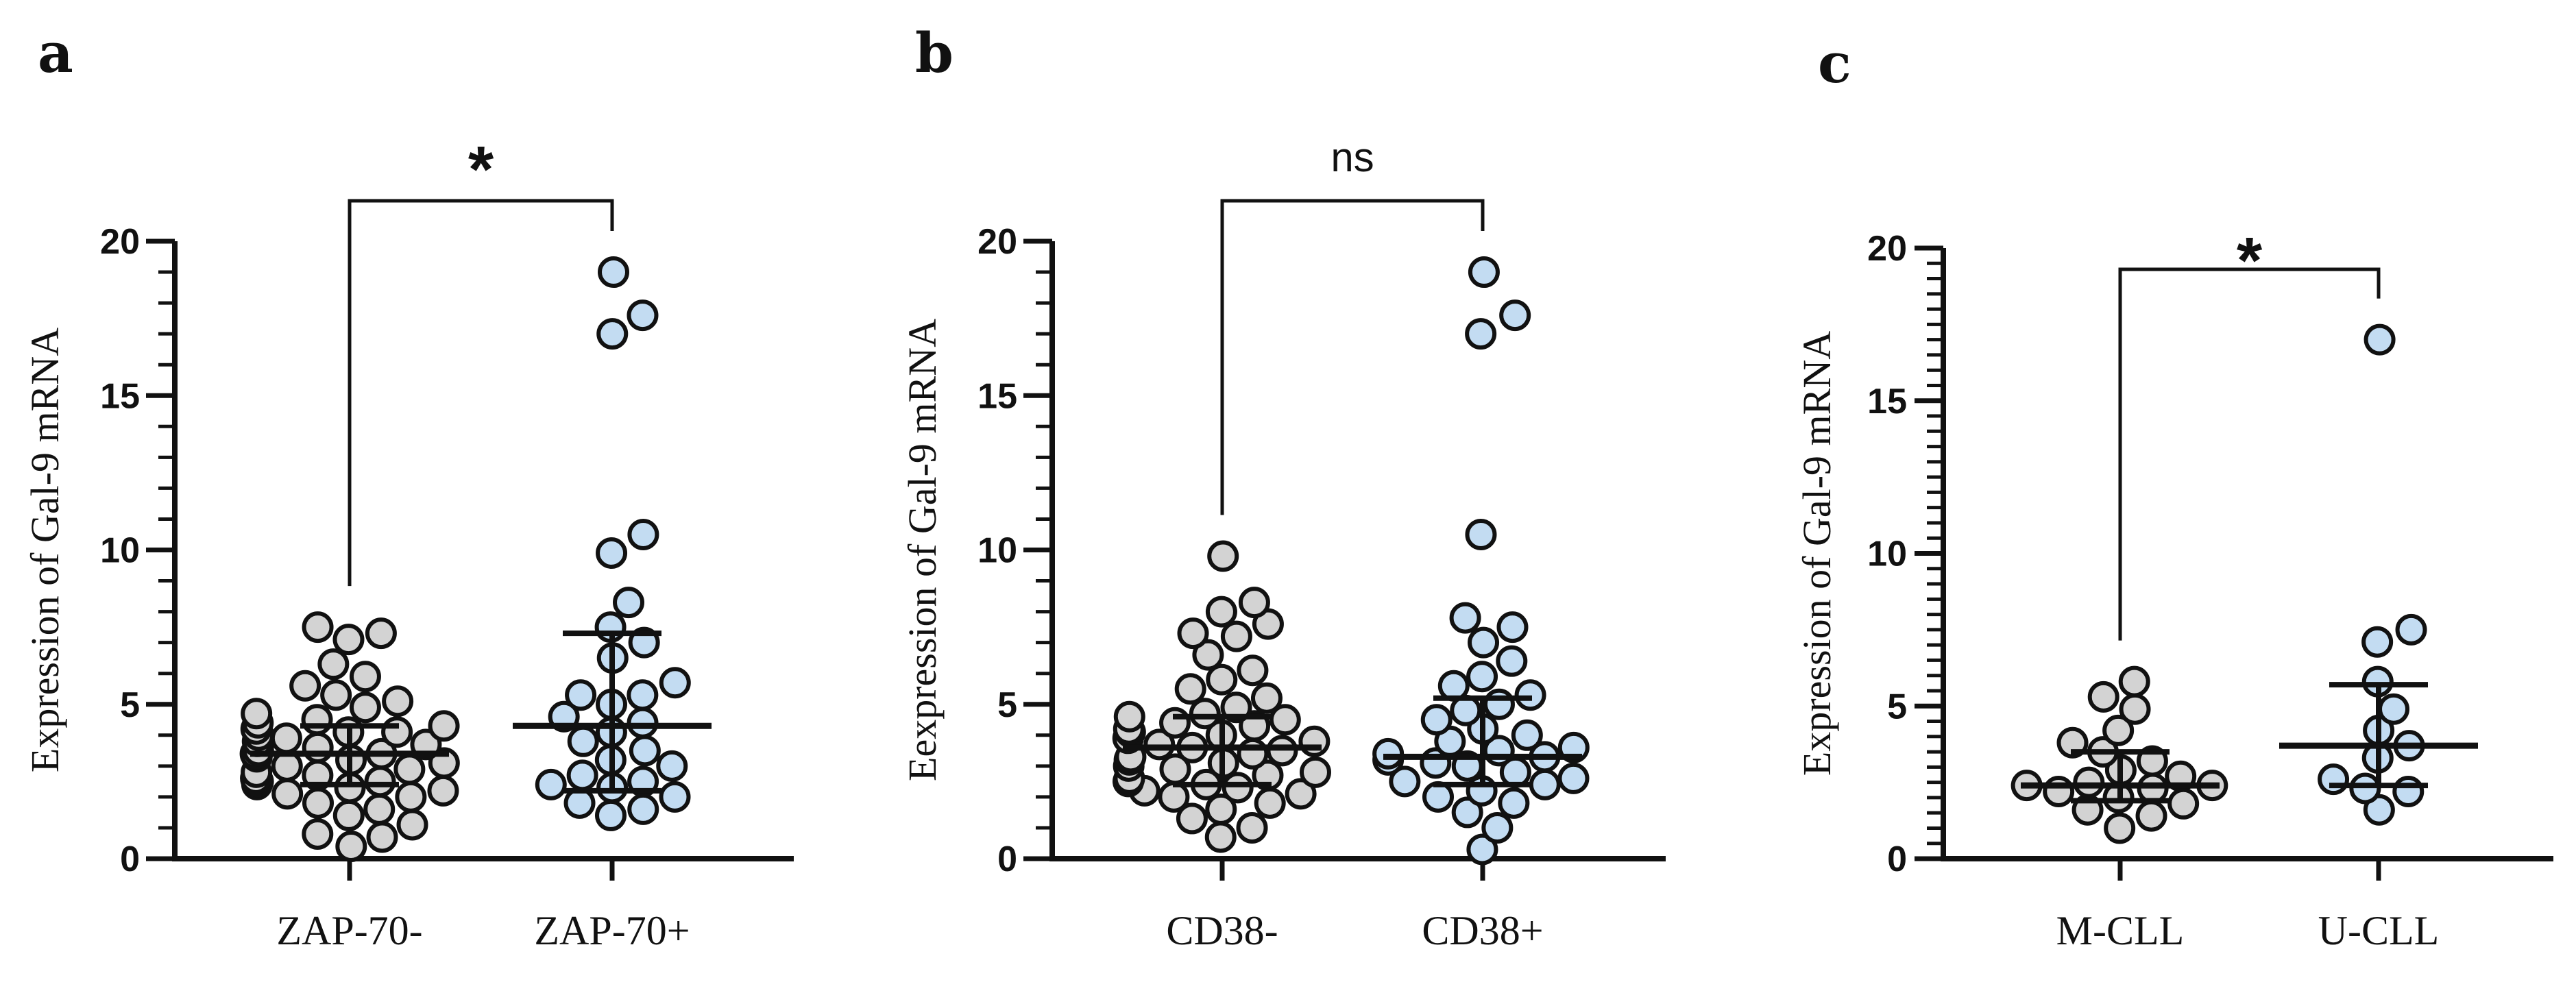 Image resolution: width=2576 pixels, height=993 pixels. I want to click on x-category-label: U-CLL, so click(2379, 930).